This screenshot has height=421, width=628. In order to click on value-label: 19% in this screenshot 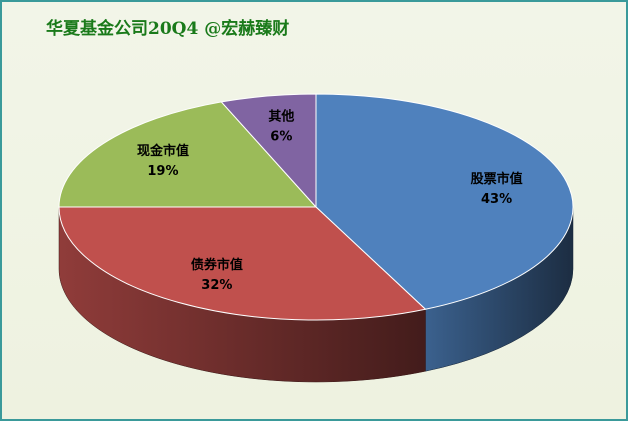, I will do `click(162, 171)`.